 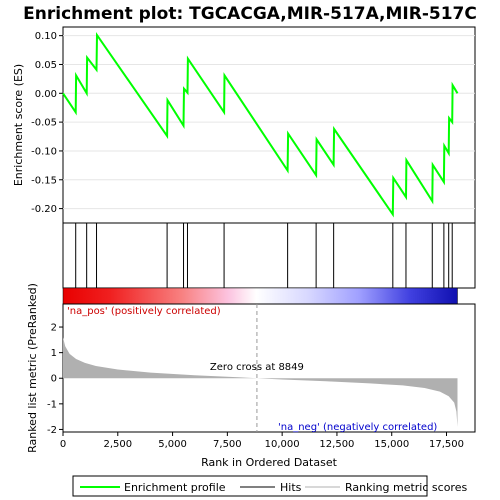 What do you see at coordinates (44, 209) in the screenshot?
I see `es-ytick-label: -0.20` at bounding box center [44, 209].